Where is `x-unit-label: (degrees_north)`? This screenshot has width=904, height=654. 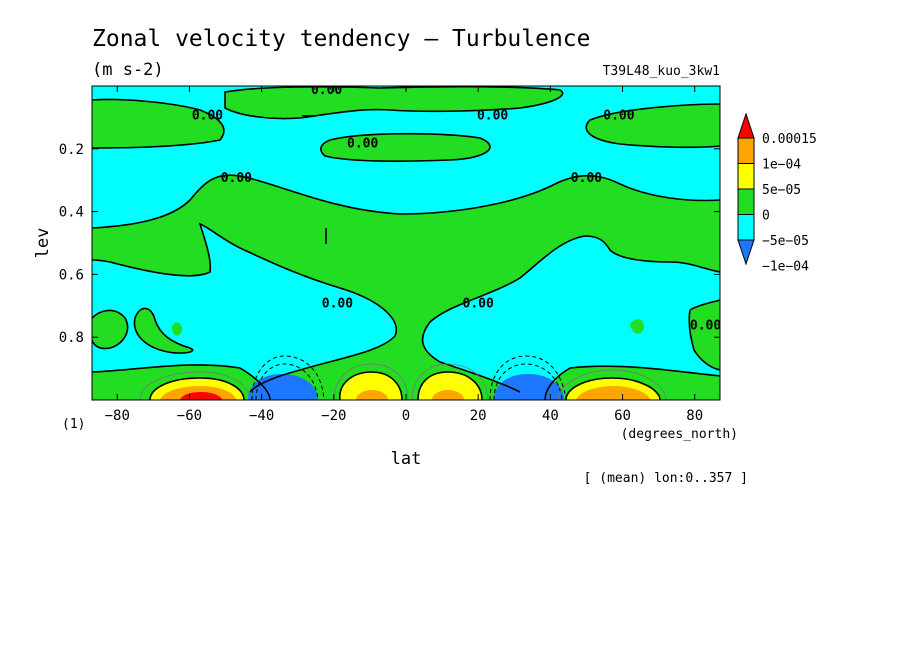
x-unit-label: (degrees_north) is located at coordinates (679, 434).